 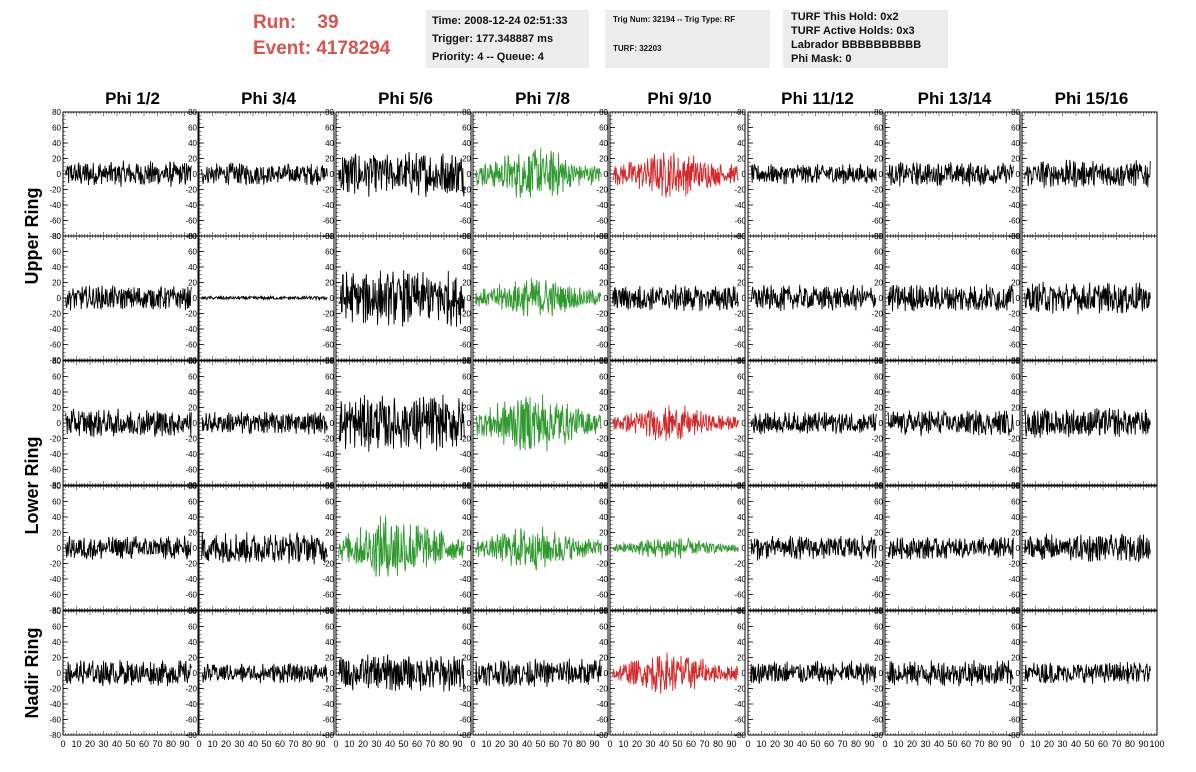 I want to click on event-value: 4178294, so click(x=353, y=48).